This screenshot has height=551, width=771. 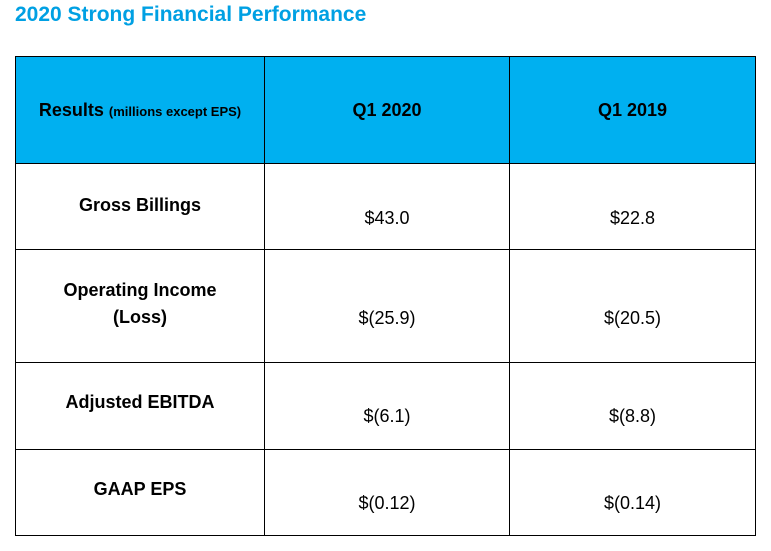 What do you see at coordinates (140, 290) in the screenshot?
I see `operating-income-label-line1: Operating Income` at bounding box center [140, 290].